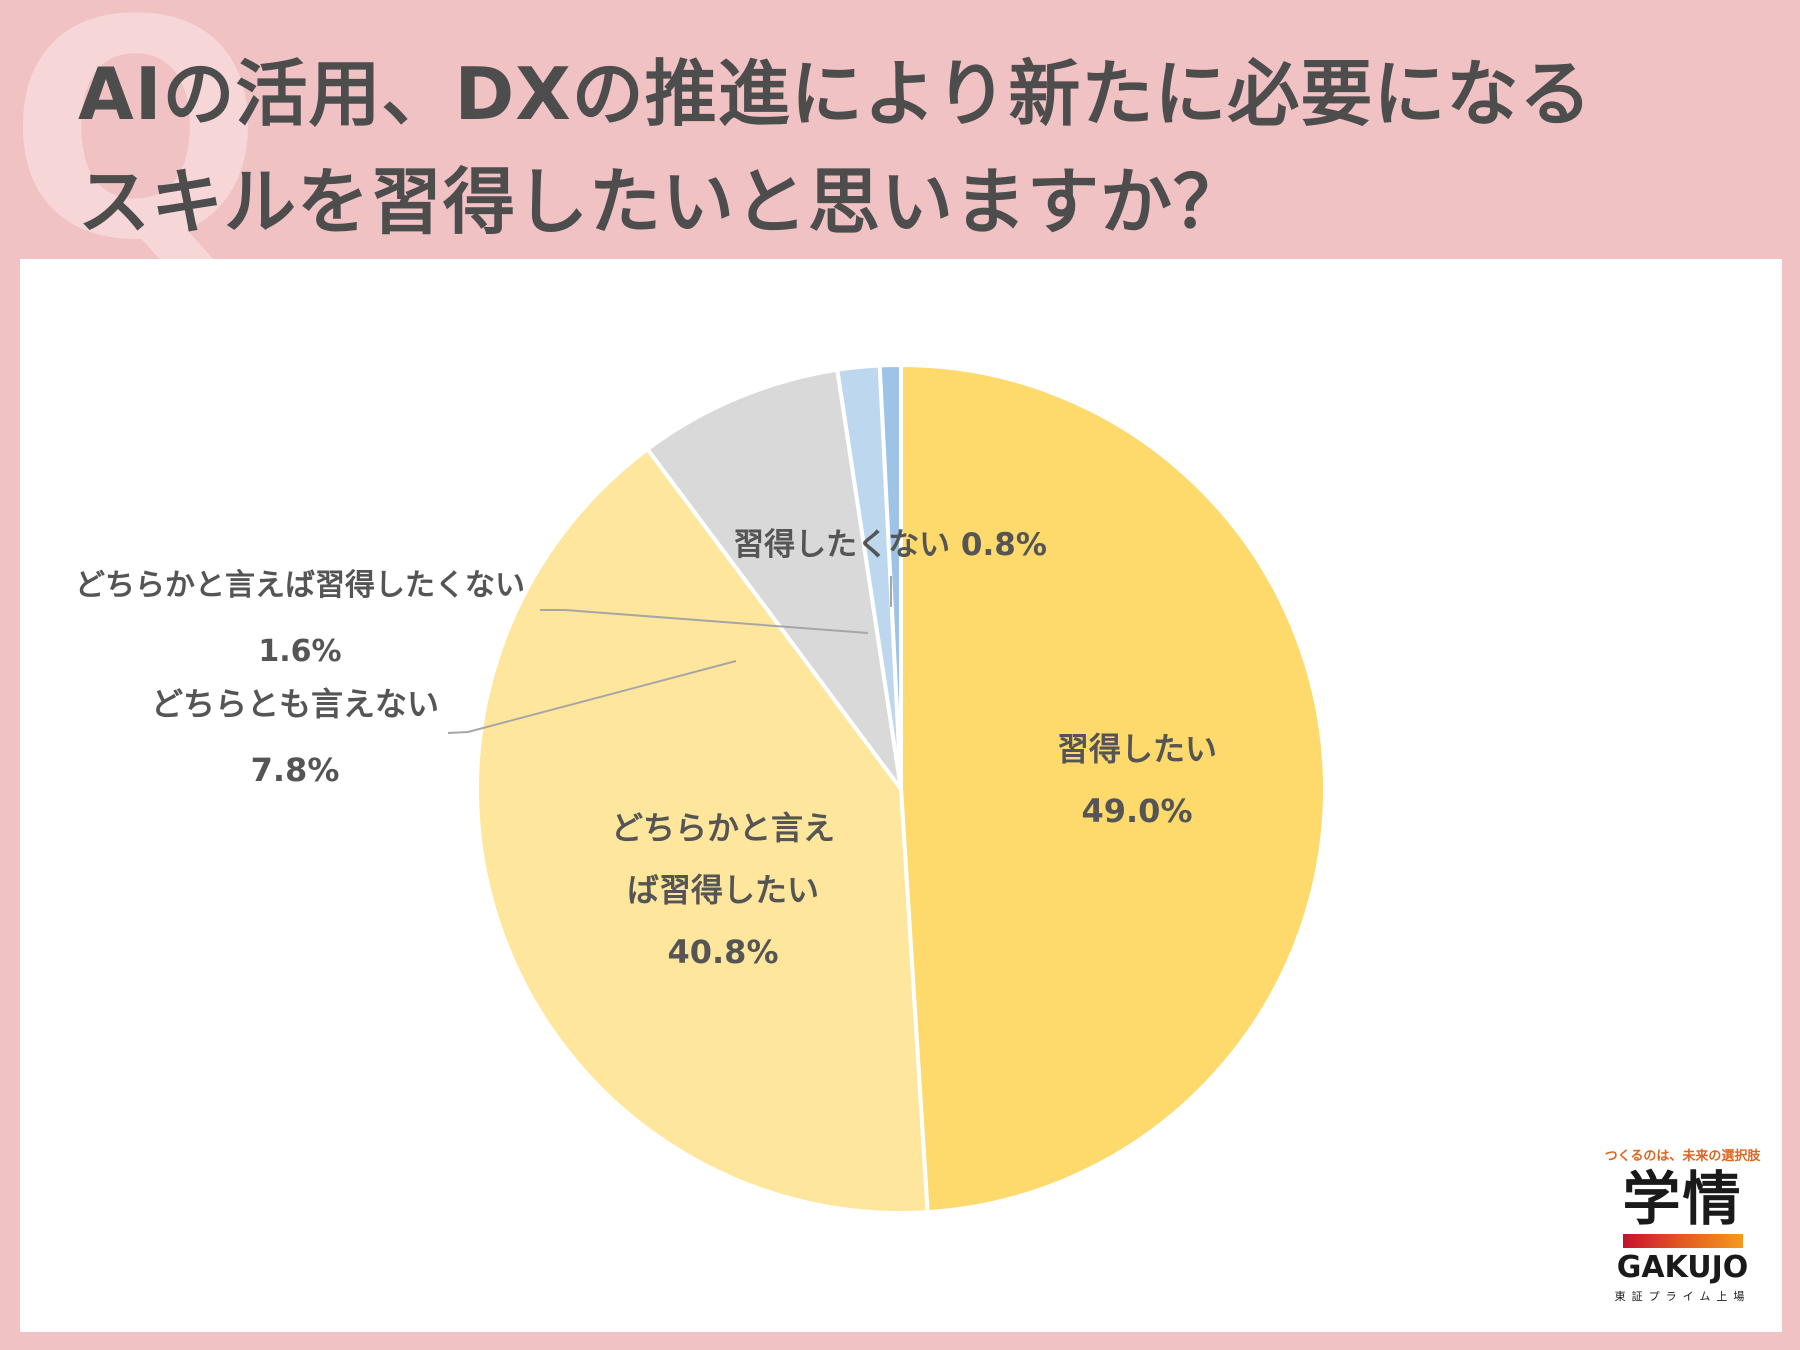 The height and width of the screenshot is (1350, 1800). Describe the element at coordinates (918, 148) in the screenshot. I see `page-title: AIの活用、DXの推進により新たに必要になる スキルを習得したいと思いますか？` at that location.